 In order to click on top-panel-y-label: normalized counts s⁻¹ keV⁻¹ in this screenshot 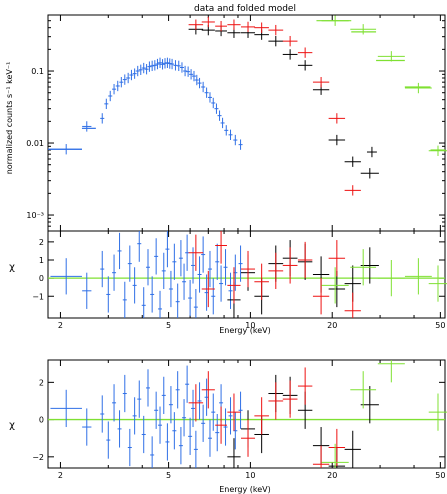, I will do `click(9, 118)`.